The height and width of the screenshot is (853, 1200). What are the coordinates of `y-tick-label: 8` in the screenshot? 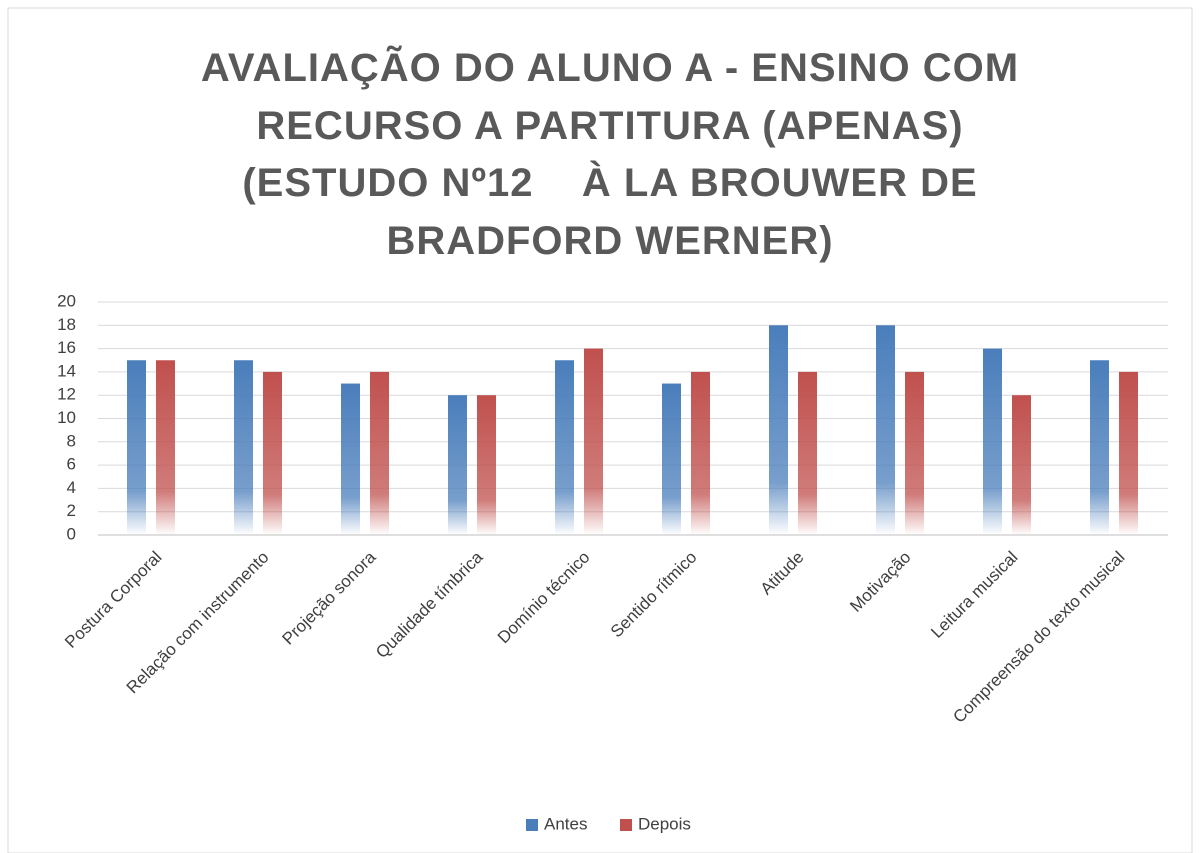 It's located at (71, 440).